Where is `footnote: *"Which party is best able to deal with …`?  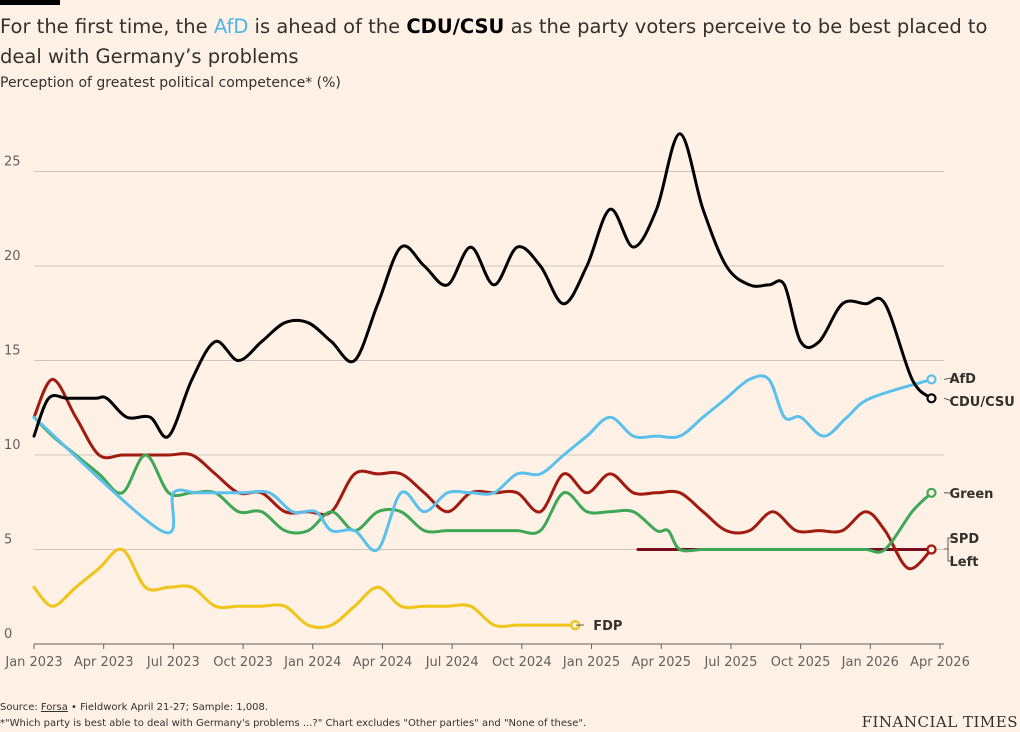 footnote: *"Which party is best able to deal with … is located at coordinates (293, 723).